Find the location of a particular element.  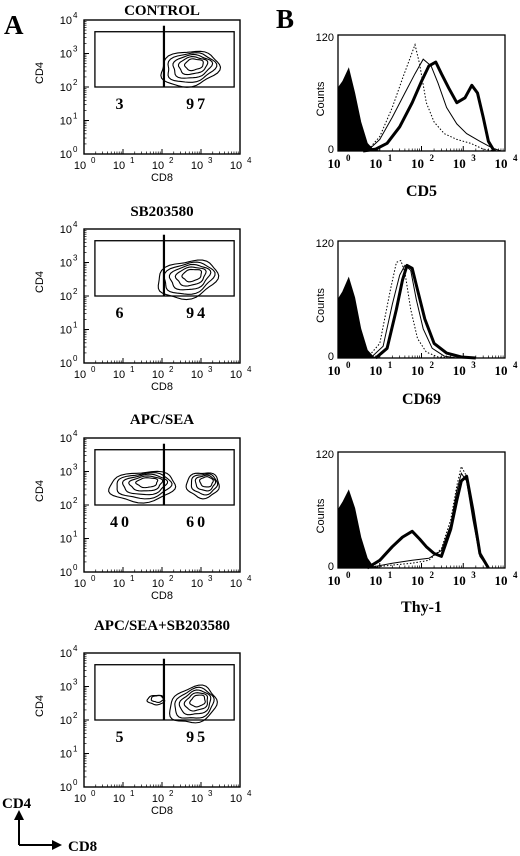

y-axis-label: Counts is located at coordinates (321, 98).